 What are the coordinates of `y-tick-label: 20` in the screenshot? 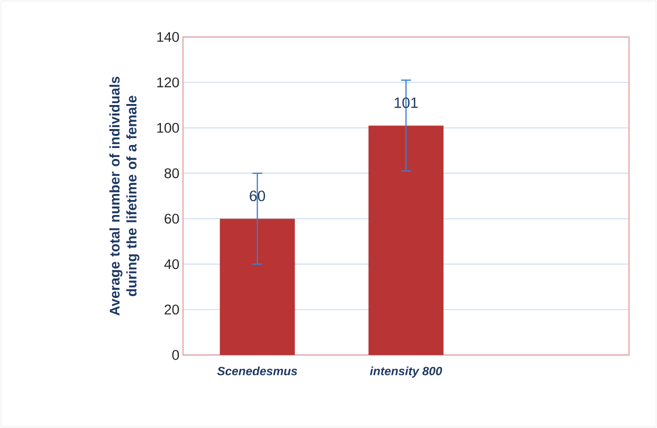 It's located at (171, 309).